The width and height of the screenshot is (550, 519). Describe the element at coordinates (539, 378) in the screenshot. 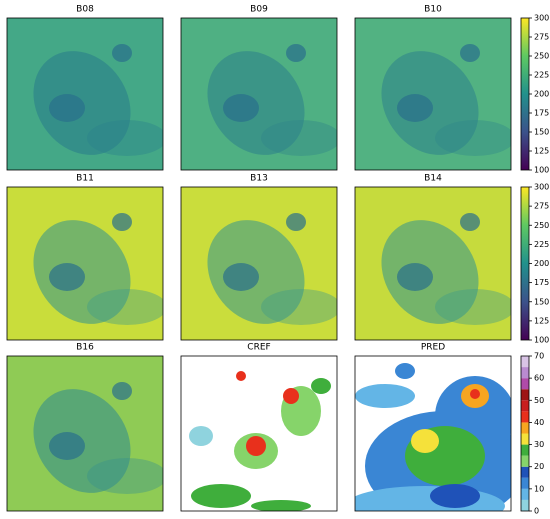

I see `tick-label: 60` at that location.